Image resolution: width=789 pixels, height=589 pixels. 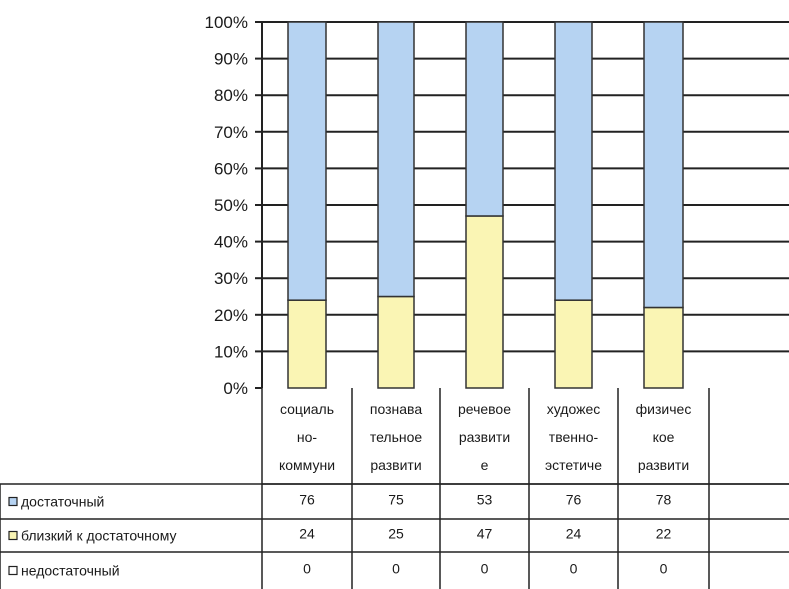 What do you see at coordinates (231, 315) in the screenshot?
I see `y-tick-label: 20%` at bounding box center [231, 315].